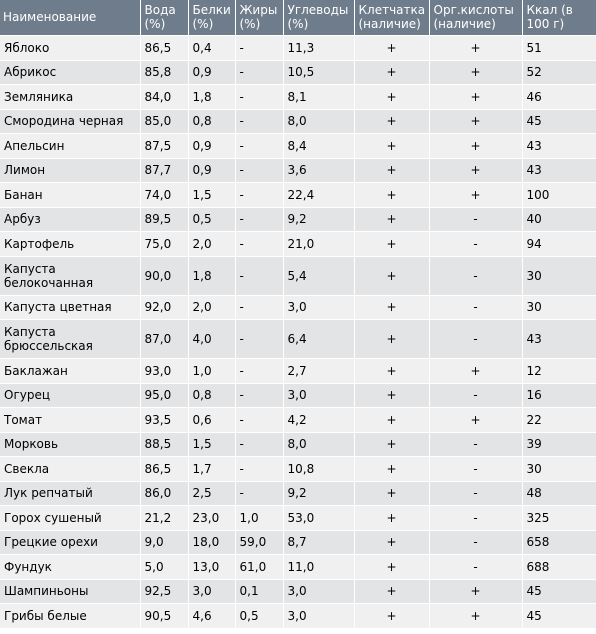 The width and height of the screenshot is (596, 634). What do you see at coordinates (319, 170) in the screenshot?
I see `cell-carbs: 3,6` at bounding box center [319, 170].